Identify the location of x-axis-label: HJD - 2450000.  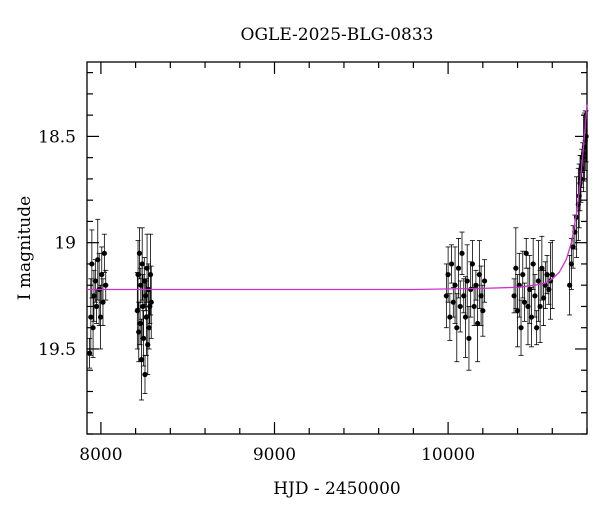
(337, 489).